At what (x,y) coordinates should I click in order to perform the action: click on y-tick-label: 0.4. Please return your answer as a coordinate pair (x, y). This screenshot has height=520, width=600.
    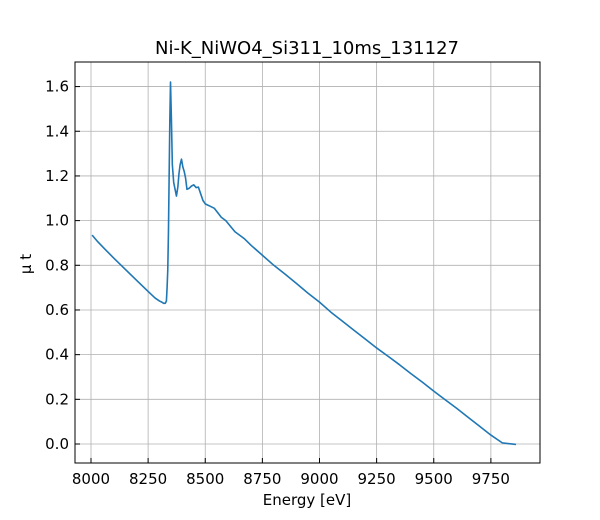
    Looking at the image, I should click on (57, 355).